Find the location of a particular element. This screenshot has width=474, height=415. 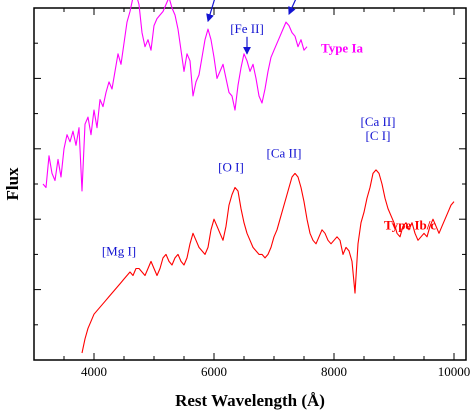

x-tick-label: 6000 is located at coordinates (214, 371).